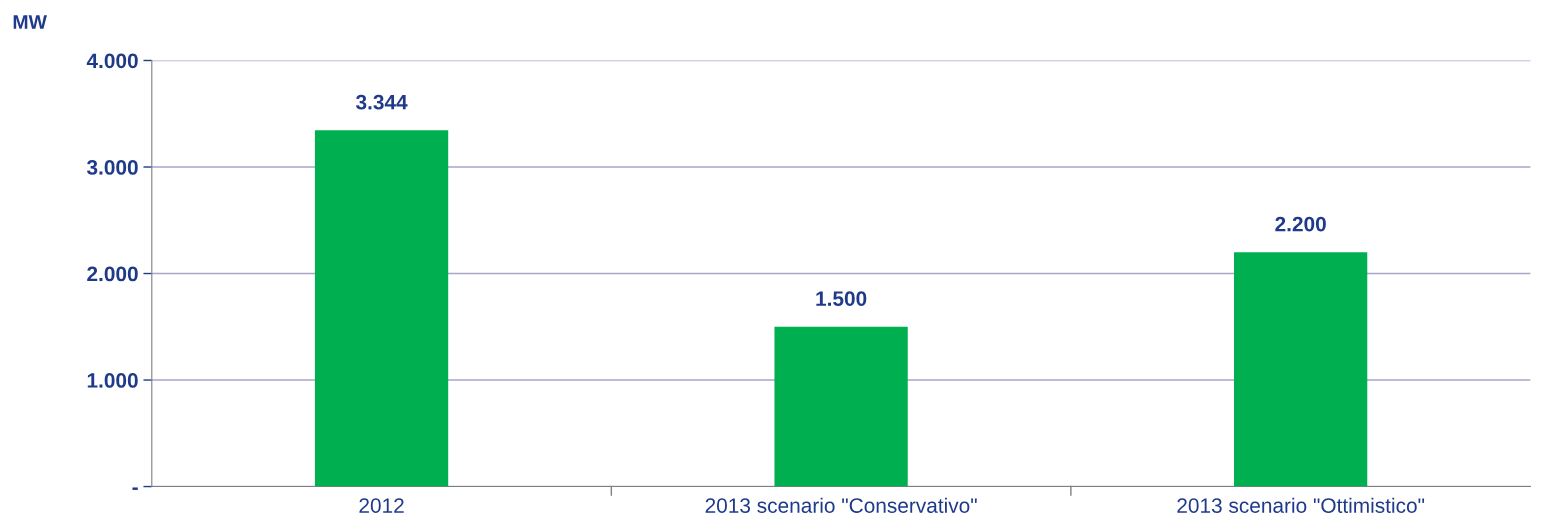 The width and height of the screenshot is (1549, 526). Describe the element at coordinates (381, 102) in the screenshot. I see `data-label: 3.344` at that location.